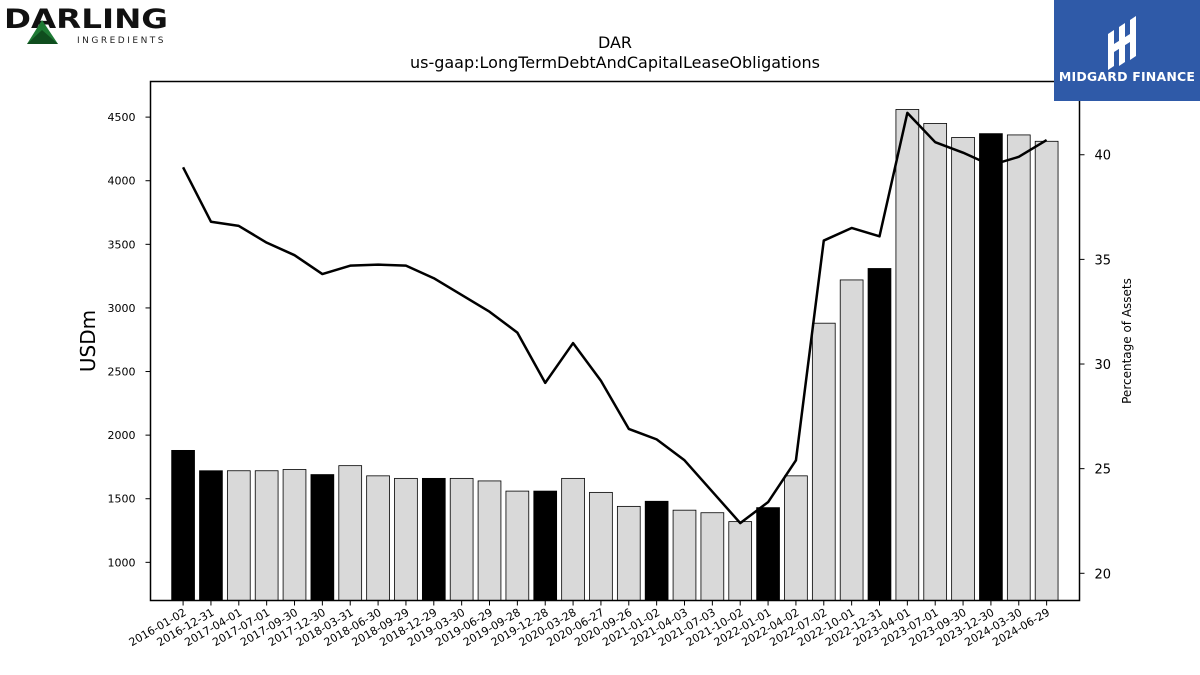 The image size is (1200, 675). Describe the element at coordinates (1127, 341) in the screenshot. I see `y-axis-right-label: Percentage of Assets` at that location.